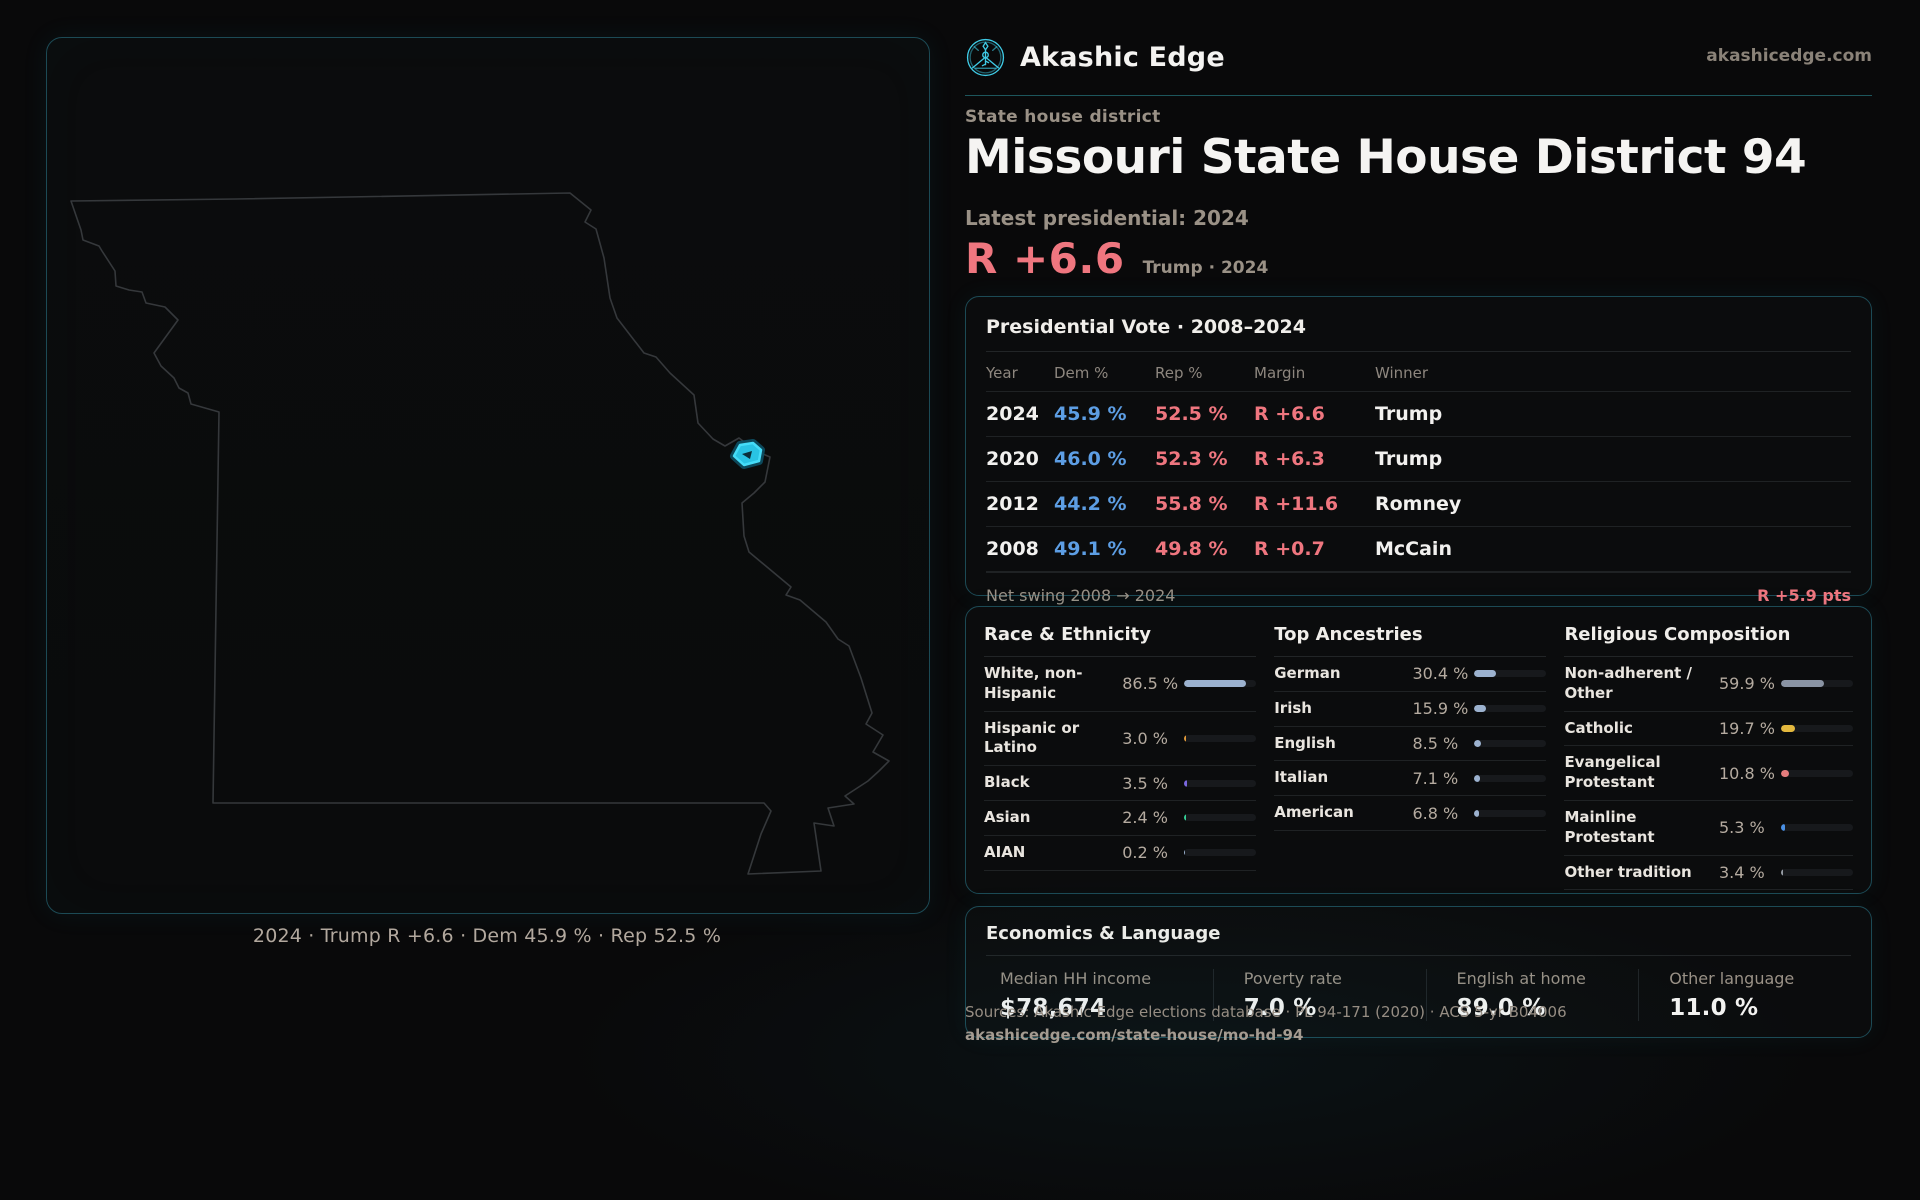  What do you see at coordinates (1402, 373) in the screenshot?
I see `col-winner: Winner` at bounding box center [1402, 373].